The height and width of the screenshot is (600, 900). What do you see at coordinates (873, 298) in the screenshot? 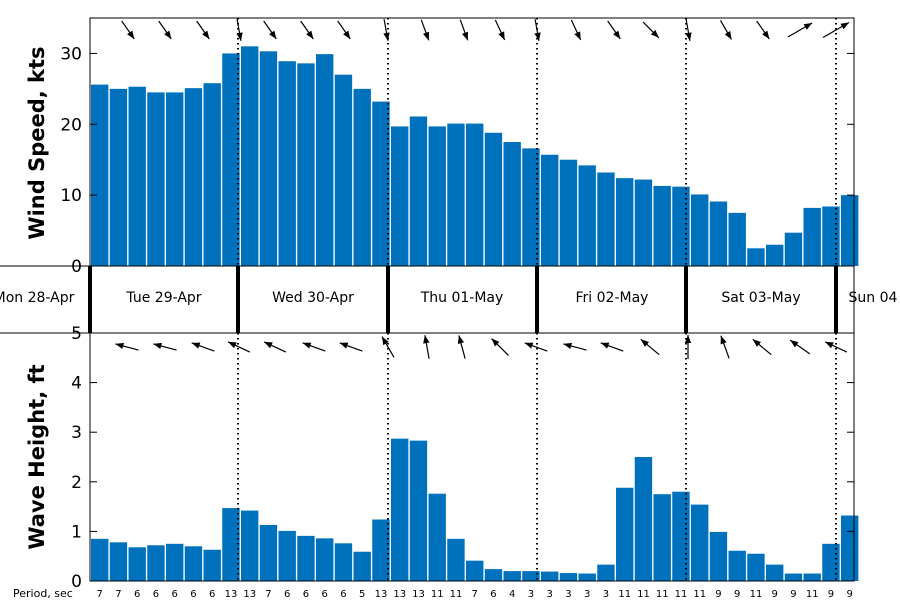
I see `day-label: Sun 04` at bounding box center [873, 298].